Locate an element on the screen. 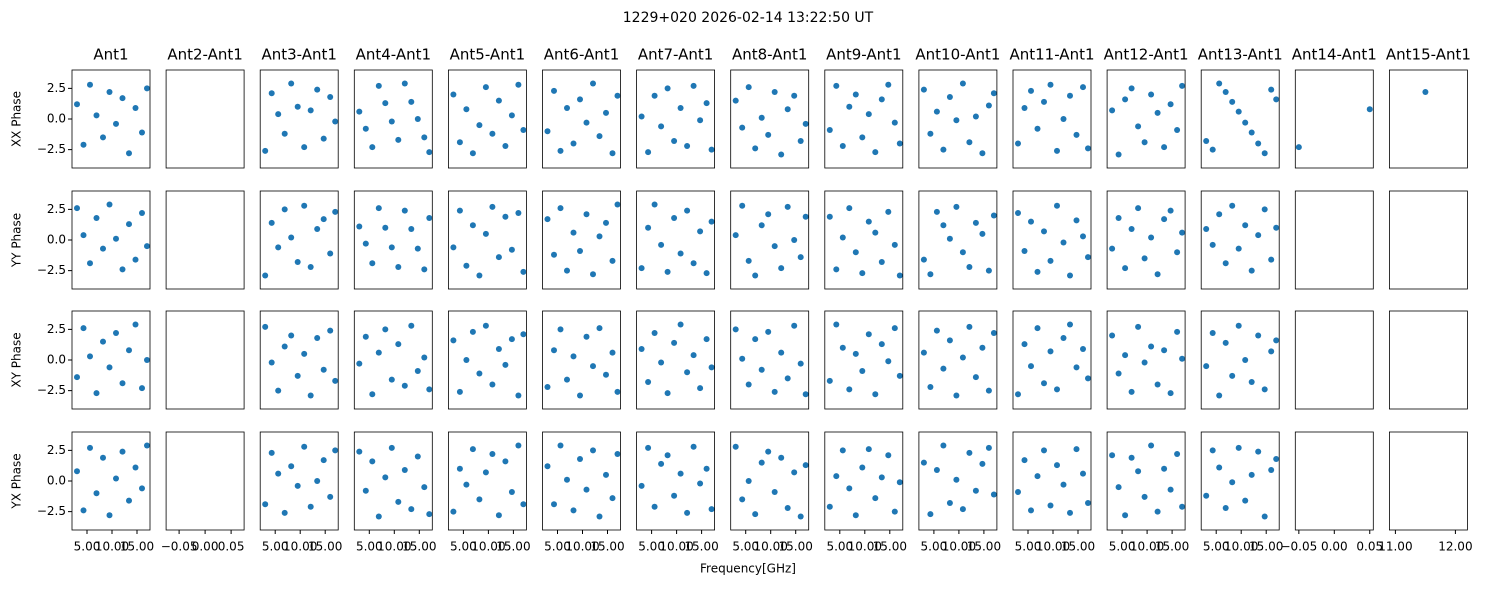 The image size is (1485, 590). x-tick-label: 11.00 is located at coordinates (1395, 547).